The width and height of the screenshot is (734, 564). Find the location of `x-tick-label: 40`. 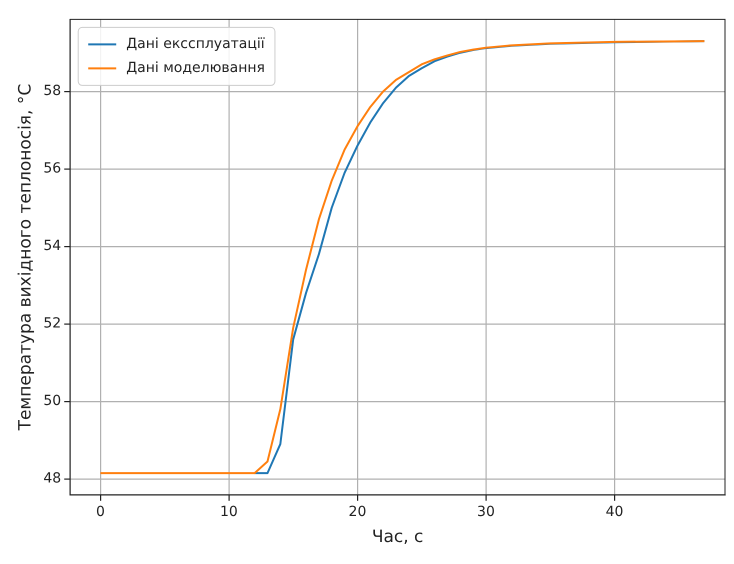

x-tick-label: 40 is located at coordinates (615, 512).